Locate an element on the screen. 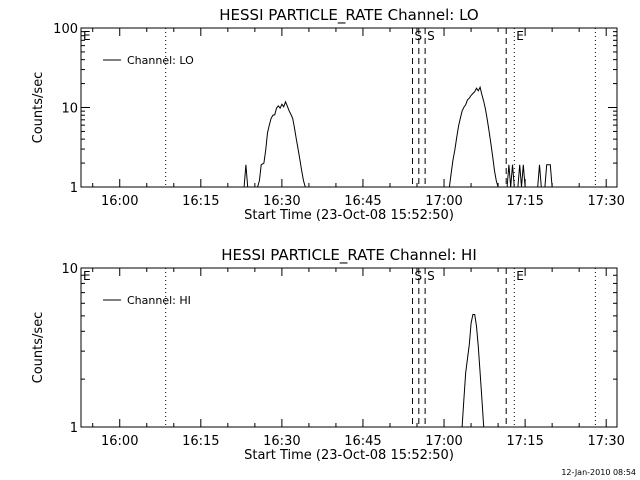 The image size is (640, 480). y-tick-label: 100 is located at coordinates (65, 29).